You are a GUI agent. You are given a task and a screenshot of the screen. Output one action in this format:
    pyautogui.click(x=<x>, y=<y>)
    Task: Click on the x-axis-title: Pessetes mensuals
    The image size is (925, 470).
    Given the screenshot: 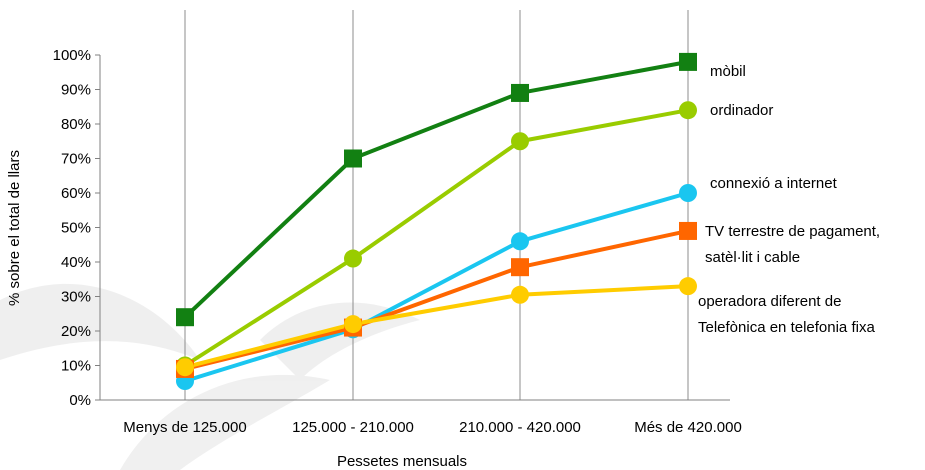 What is the action you would take?
    pyautogui.click(x=402, y=461)
    